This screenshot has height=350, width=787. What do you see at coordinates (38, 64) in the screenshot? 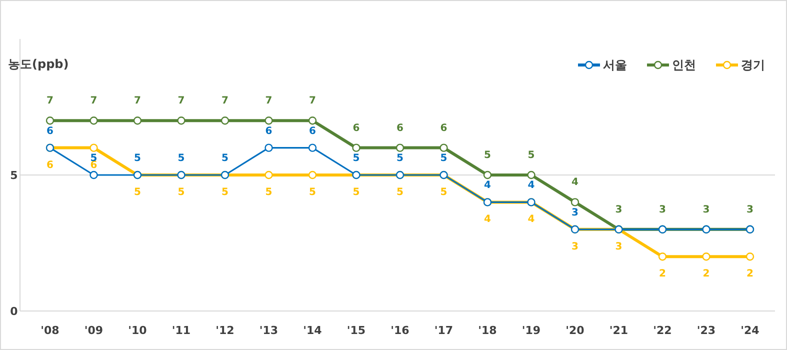
I see `y-axis-title: 농도(ppb)` at bounding box center [38, 64].